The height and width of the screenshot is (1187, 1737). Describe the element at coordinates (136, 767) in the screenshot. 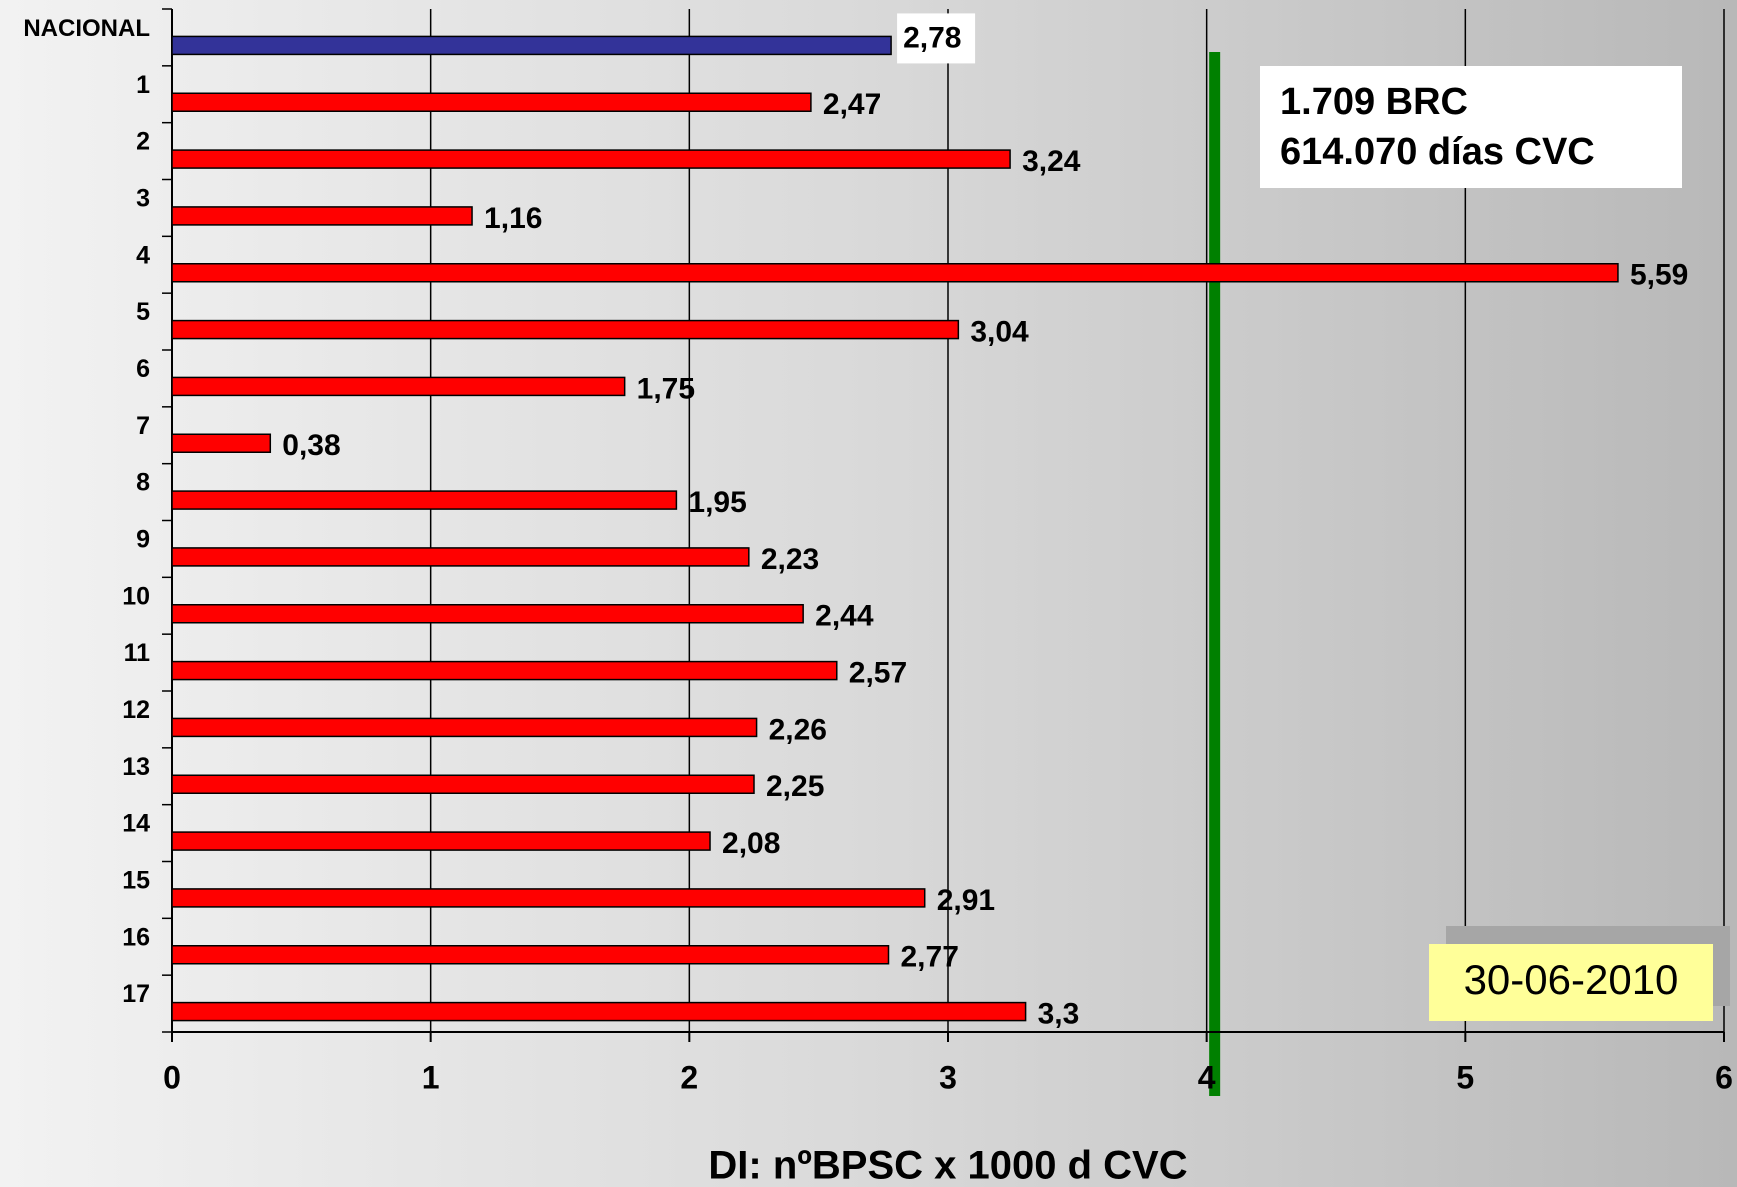

I see `y-tick-label: 13` at that location.